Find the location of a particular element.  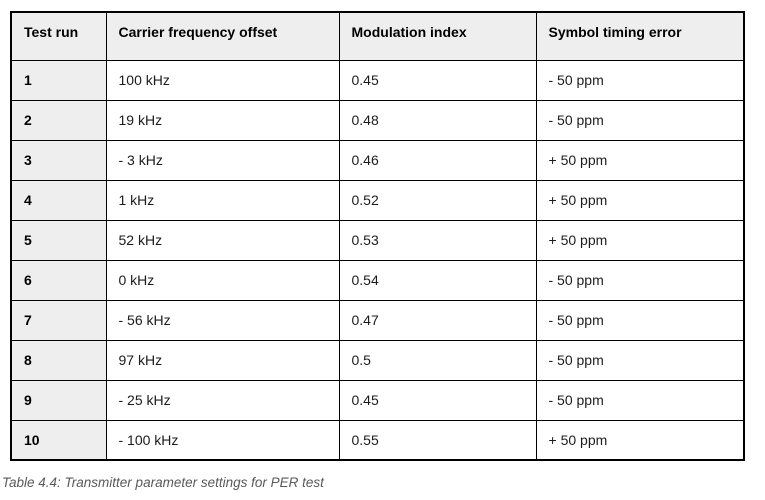

cell-test-run: 3 is located at coordinates (58, 160).